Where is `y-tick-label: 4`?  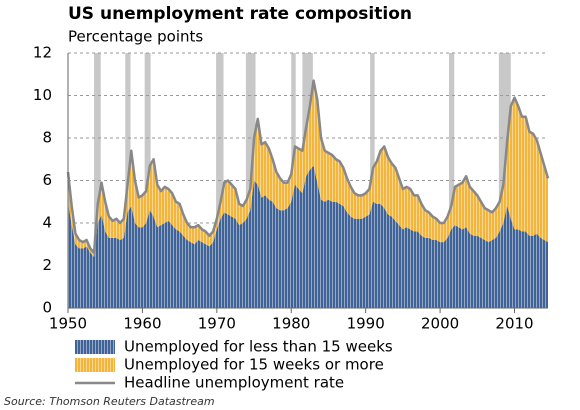
y-tick-label: 4 is located at coordinates (47, 223).